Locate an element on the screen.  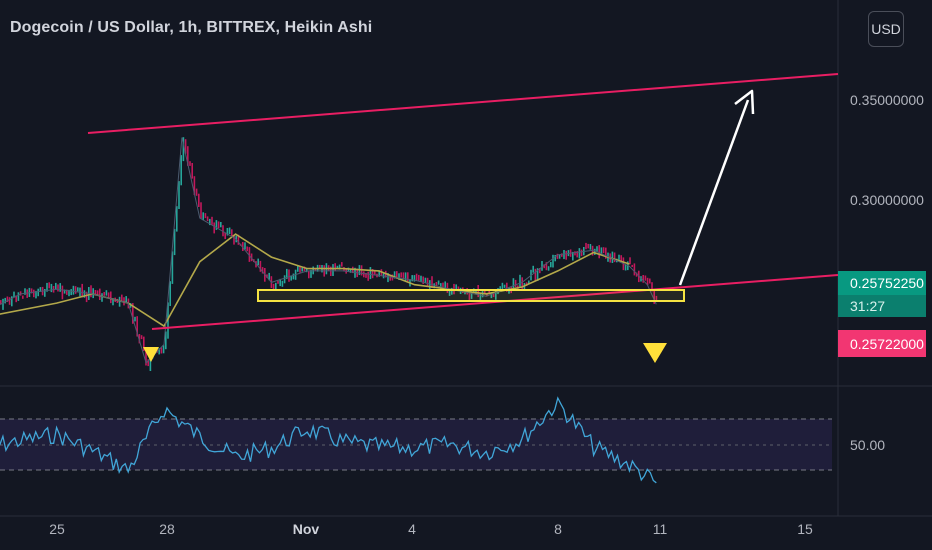
support-zone is located at coordinates (471, 295).